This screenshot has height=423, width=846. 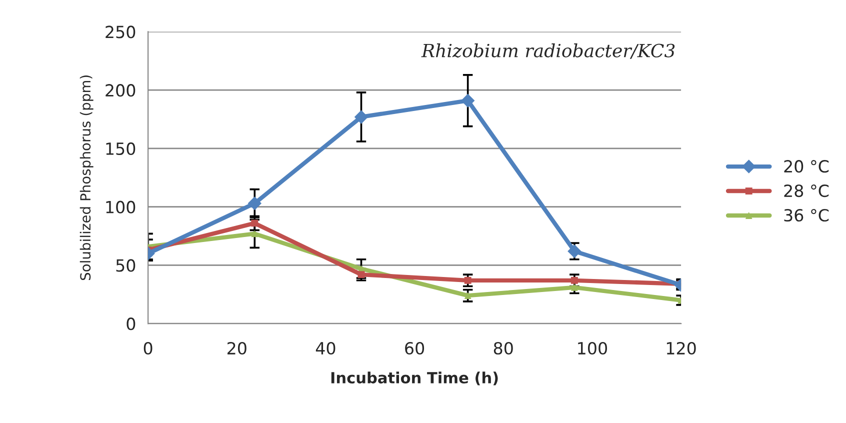 What do you see at coordinates (121, 32) in the screenshot?
I see `y-tick-label: 250` at bounding box center [121, 32].